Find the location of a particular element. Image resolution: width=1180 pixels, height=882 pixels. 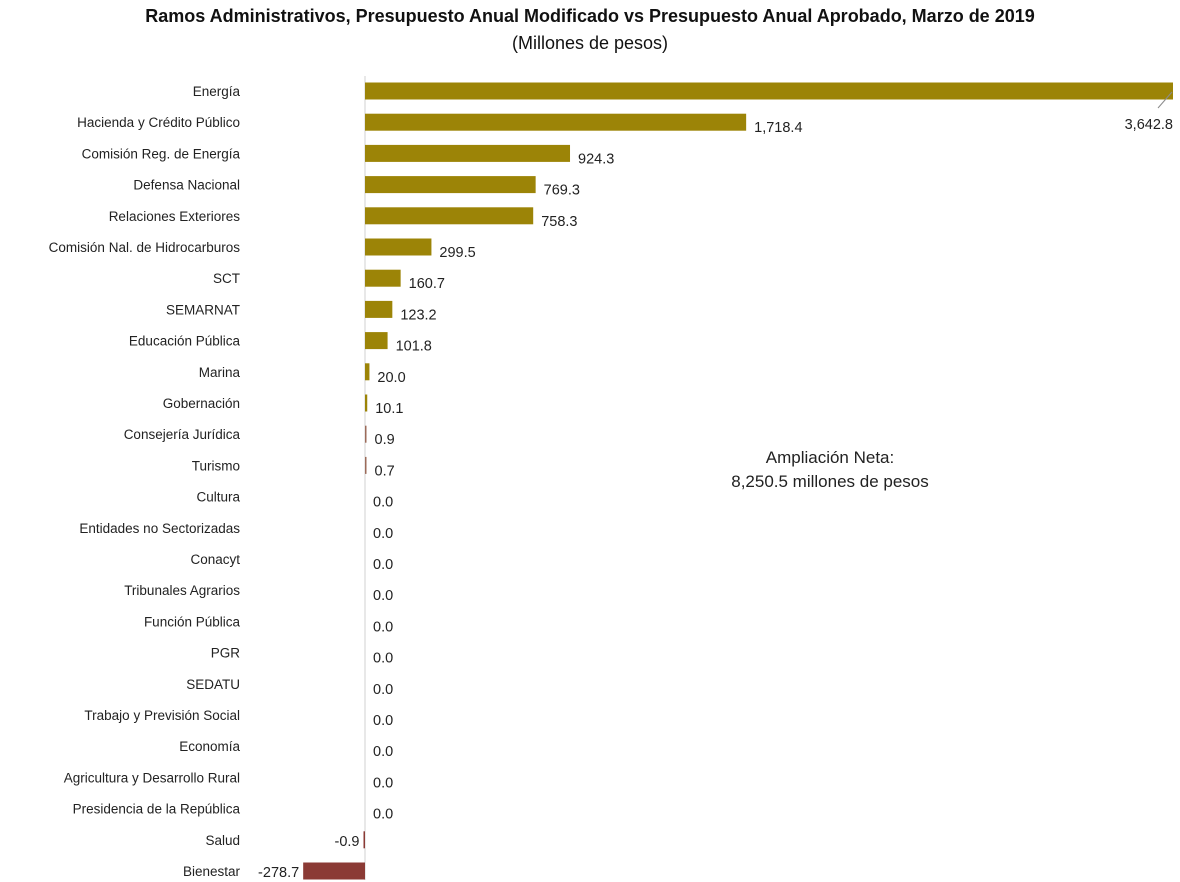

annotation-line-1: Ampliación Neta: is located at coordinates (830, 458).